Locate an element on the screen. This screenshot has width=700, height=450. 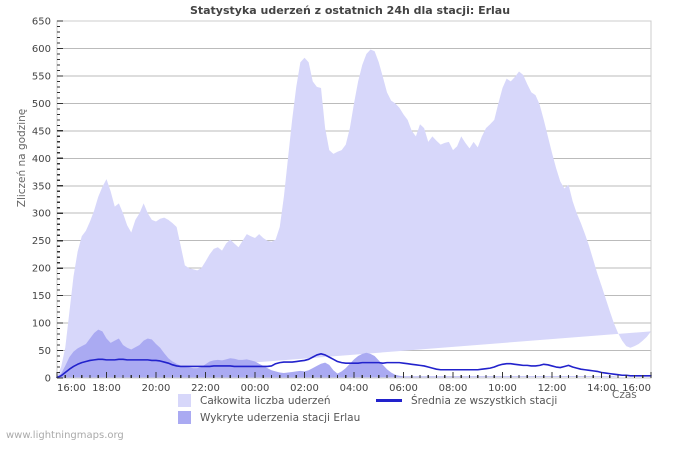
y-axis-tick-label: 50 is located at coordinates (44, 351).